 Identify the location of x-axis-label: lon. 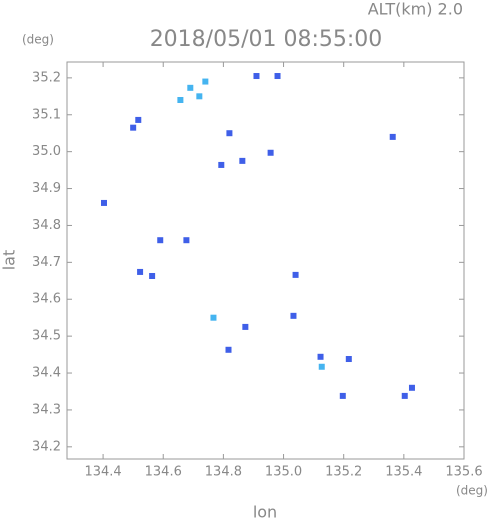
(265, 512).